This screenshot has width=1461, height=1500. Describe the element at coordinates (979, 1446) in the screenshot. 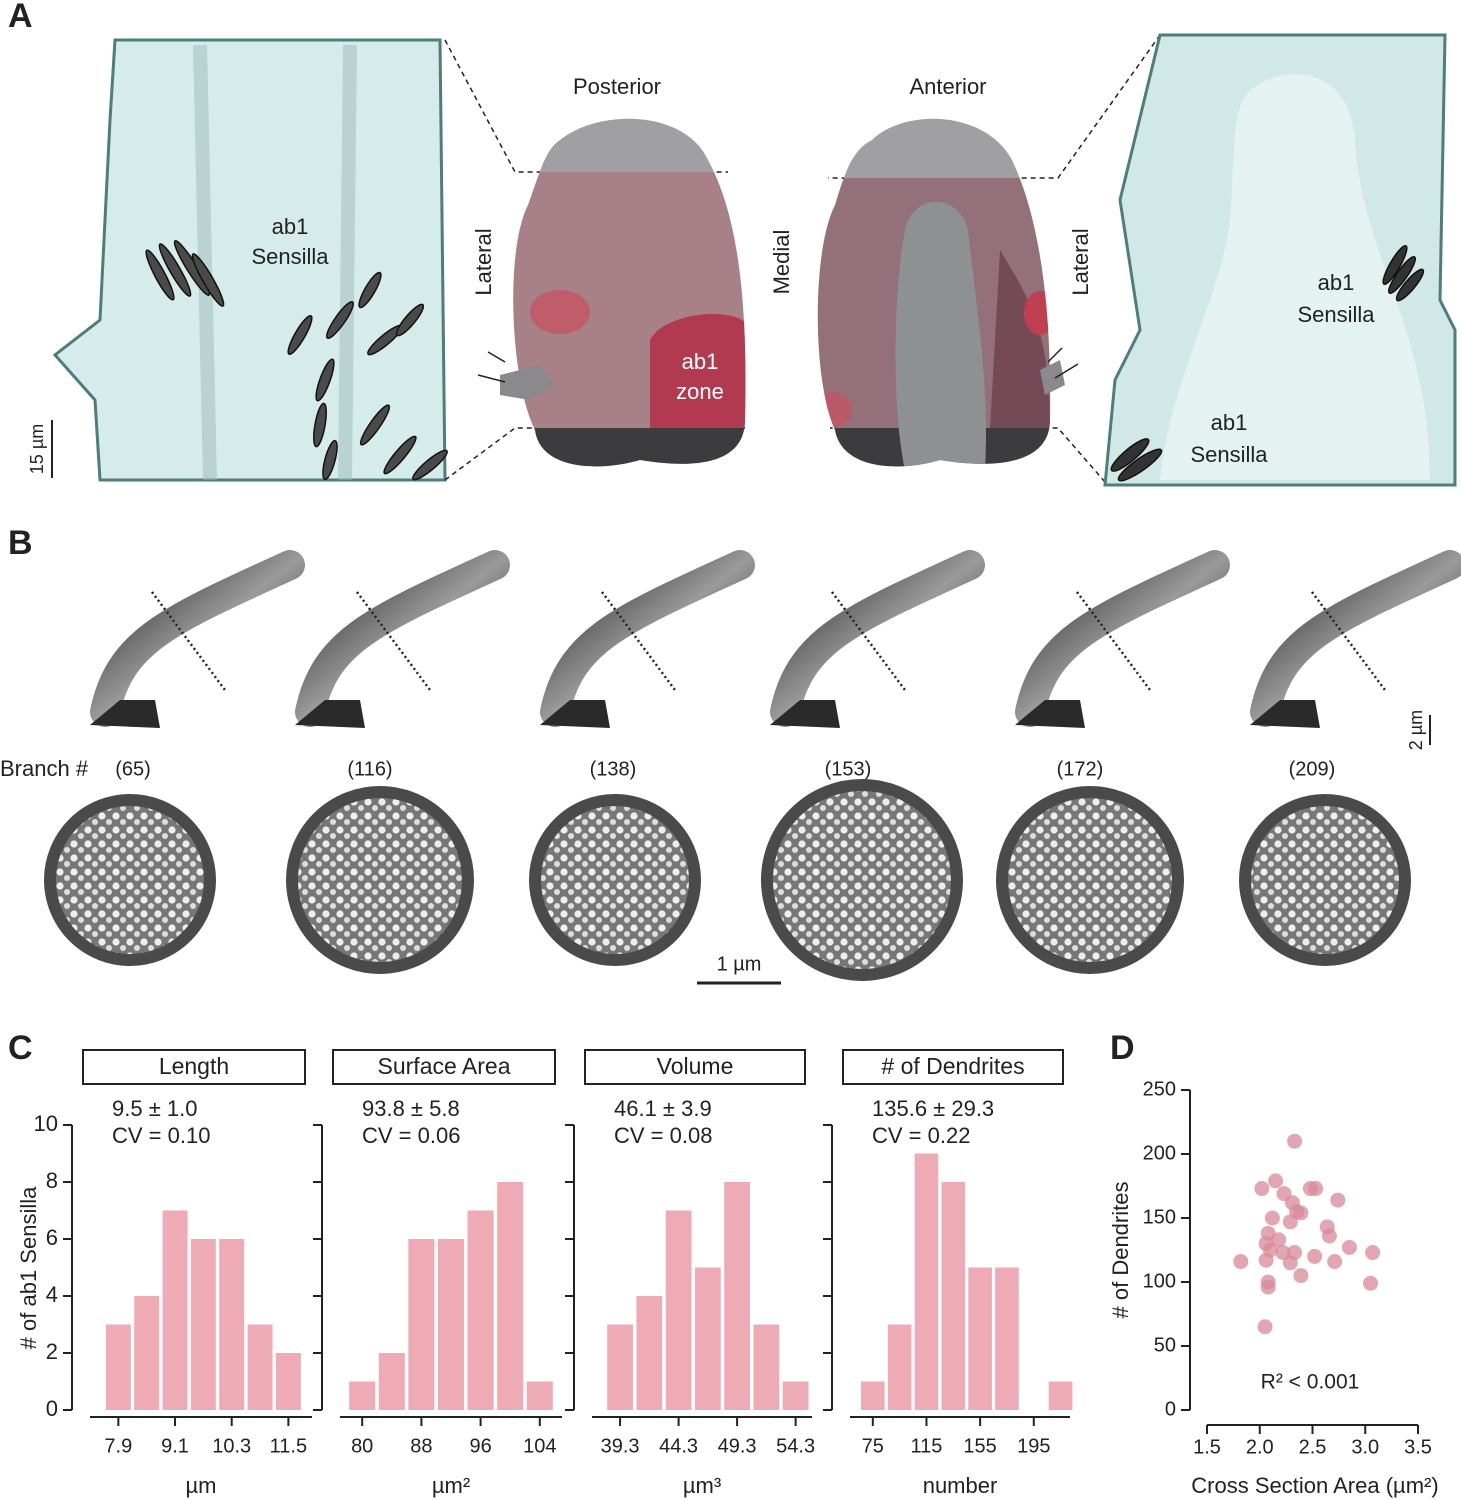

I see `x-tick-label: 155` at that location.